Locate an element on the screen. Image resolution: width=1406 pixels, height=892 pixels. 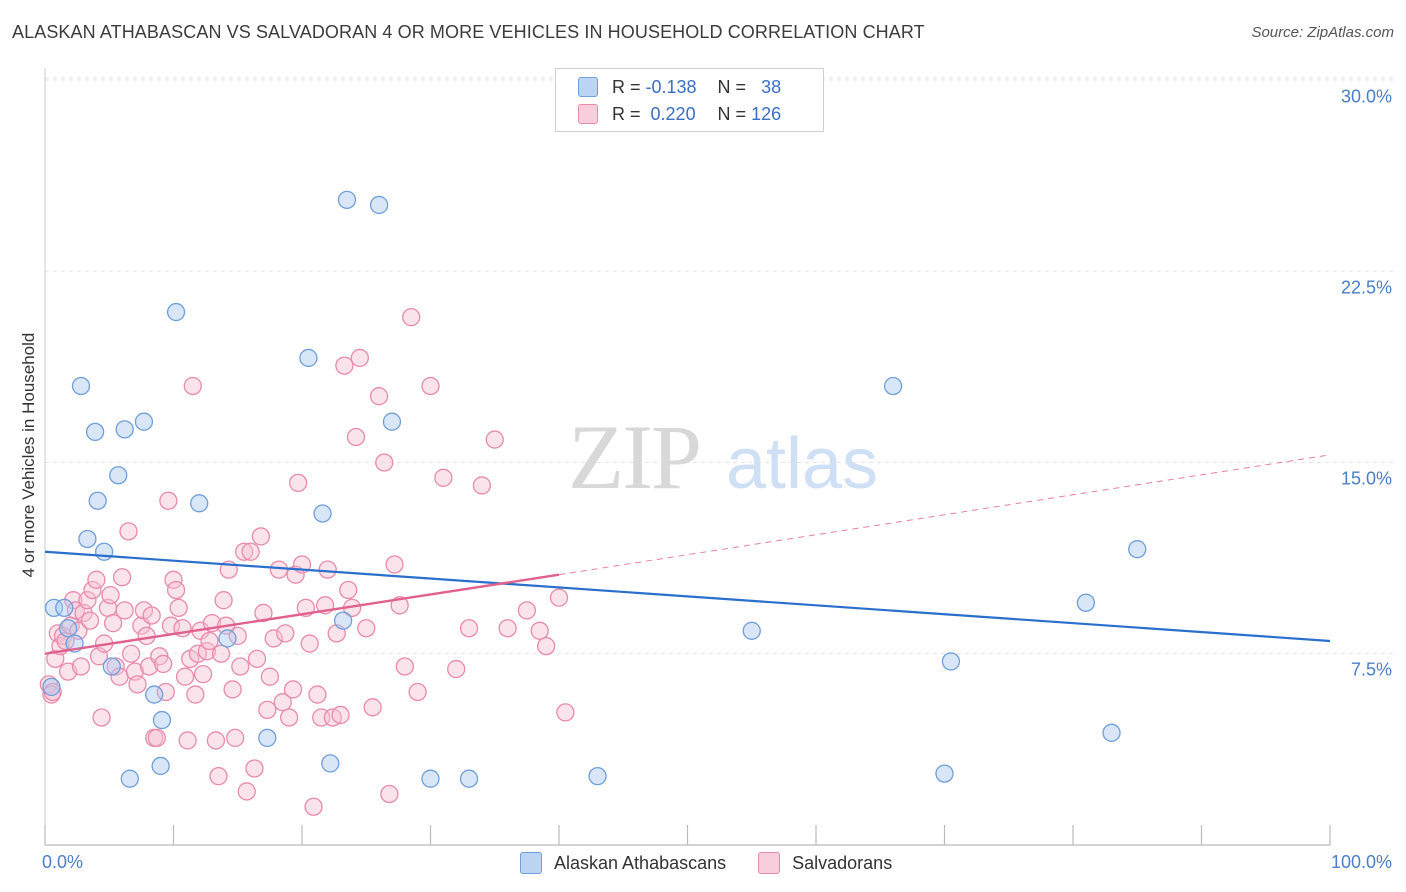
trend-line-alaskan-athabascans is located at coordinates (687, 596).